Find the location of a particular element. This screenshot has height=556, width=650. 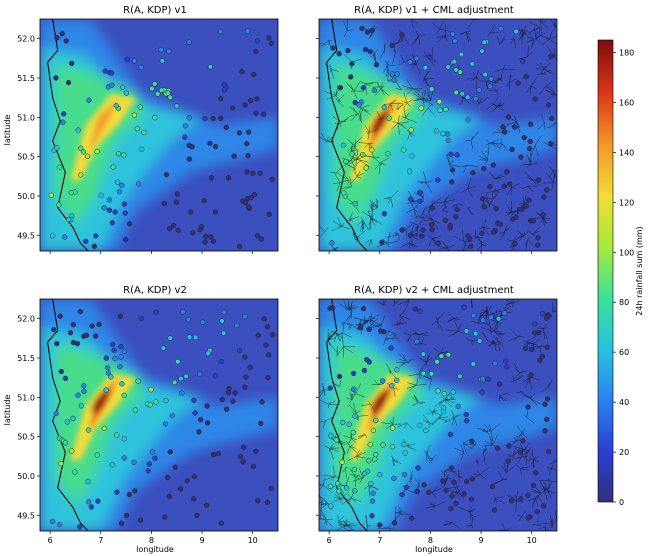

panel-title: R(A, KDP) v2 + CML adjustment is located at coordinates (434, 290).